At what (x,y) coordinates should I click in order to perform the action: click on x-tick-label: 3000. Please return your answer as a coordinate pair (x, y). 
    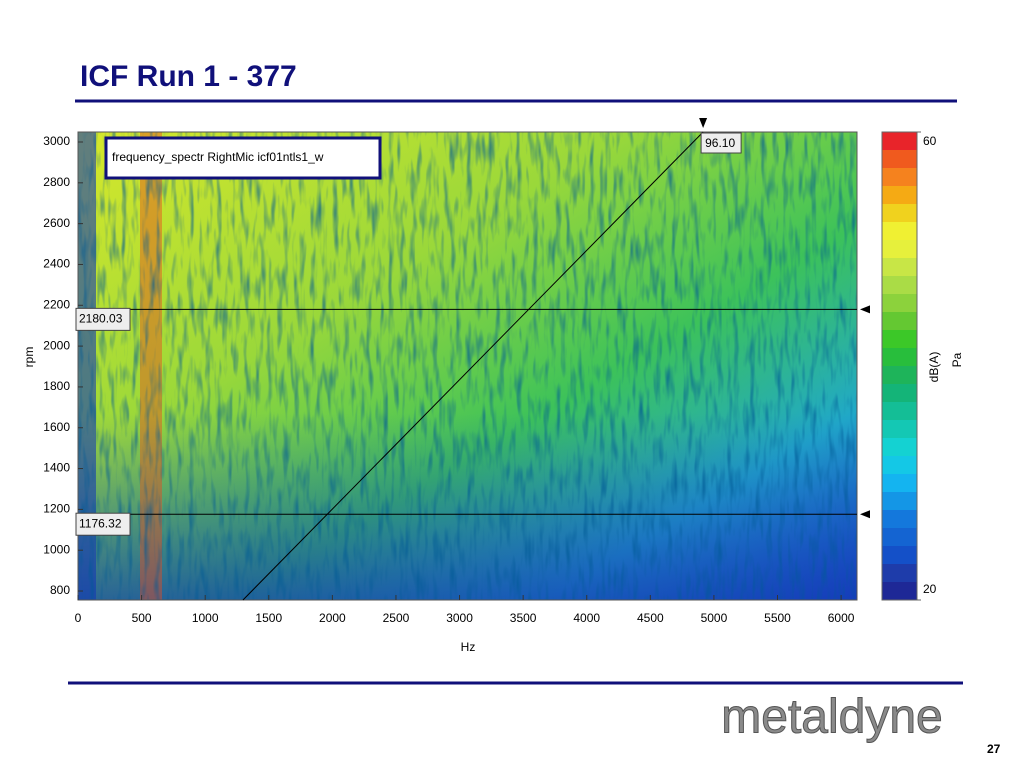
    Looking at the image, I should click on (459, 618).